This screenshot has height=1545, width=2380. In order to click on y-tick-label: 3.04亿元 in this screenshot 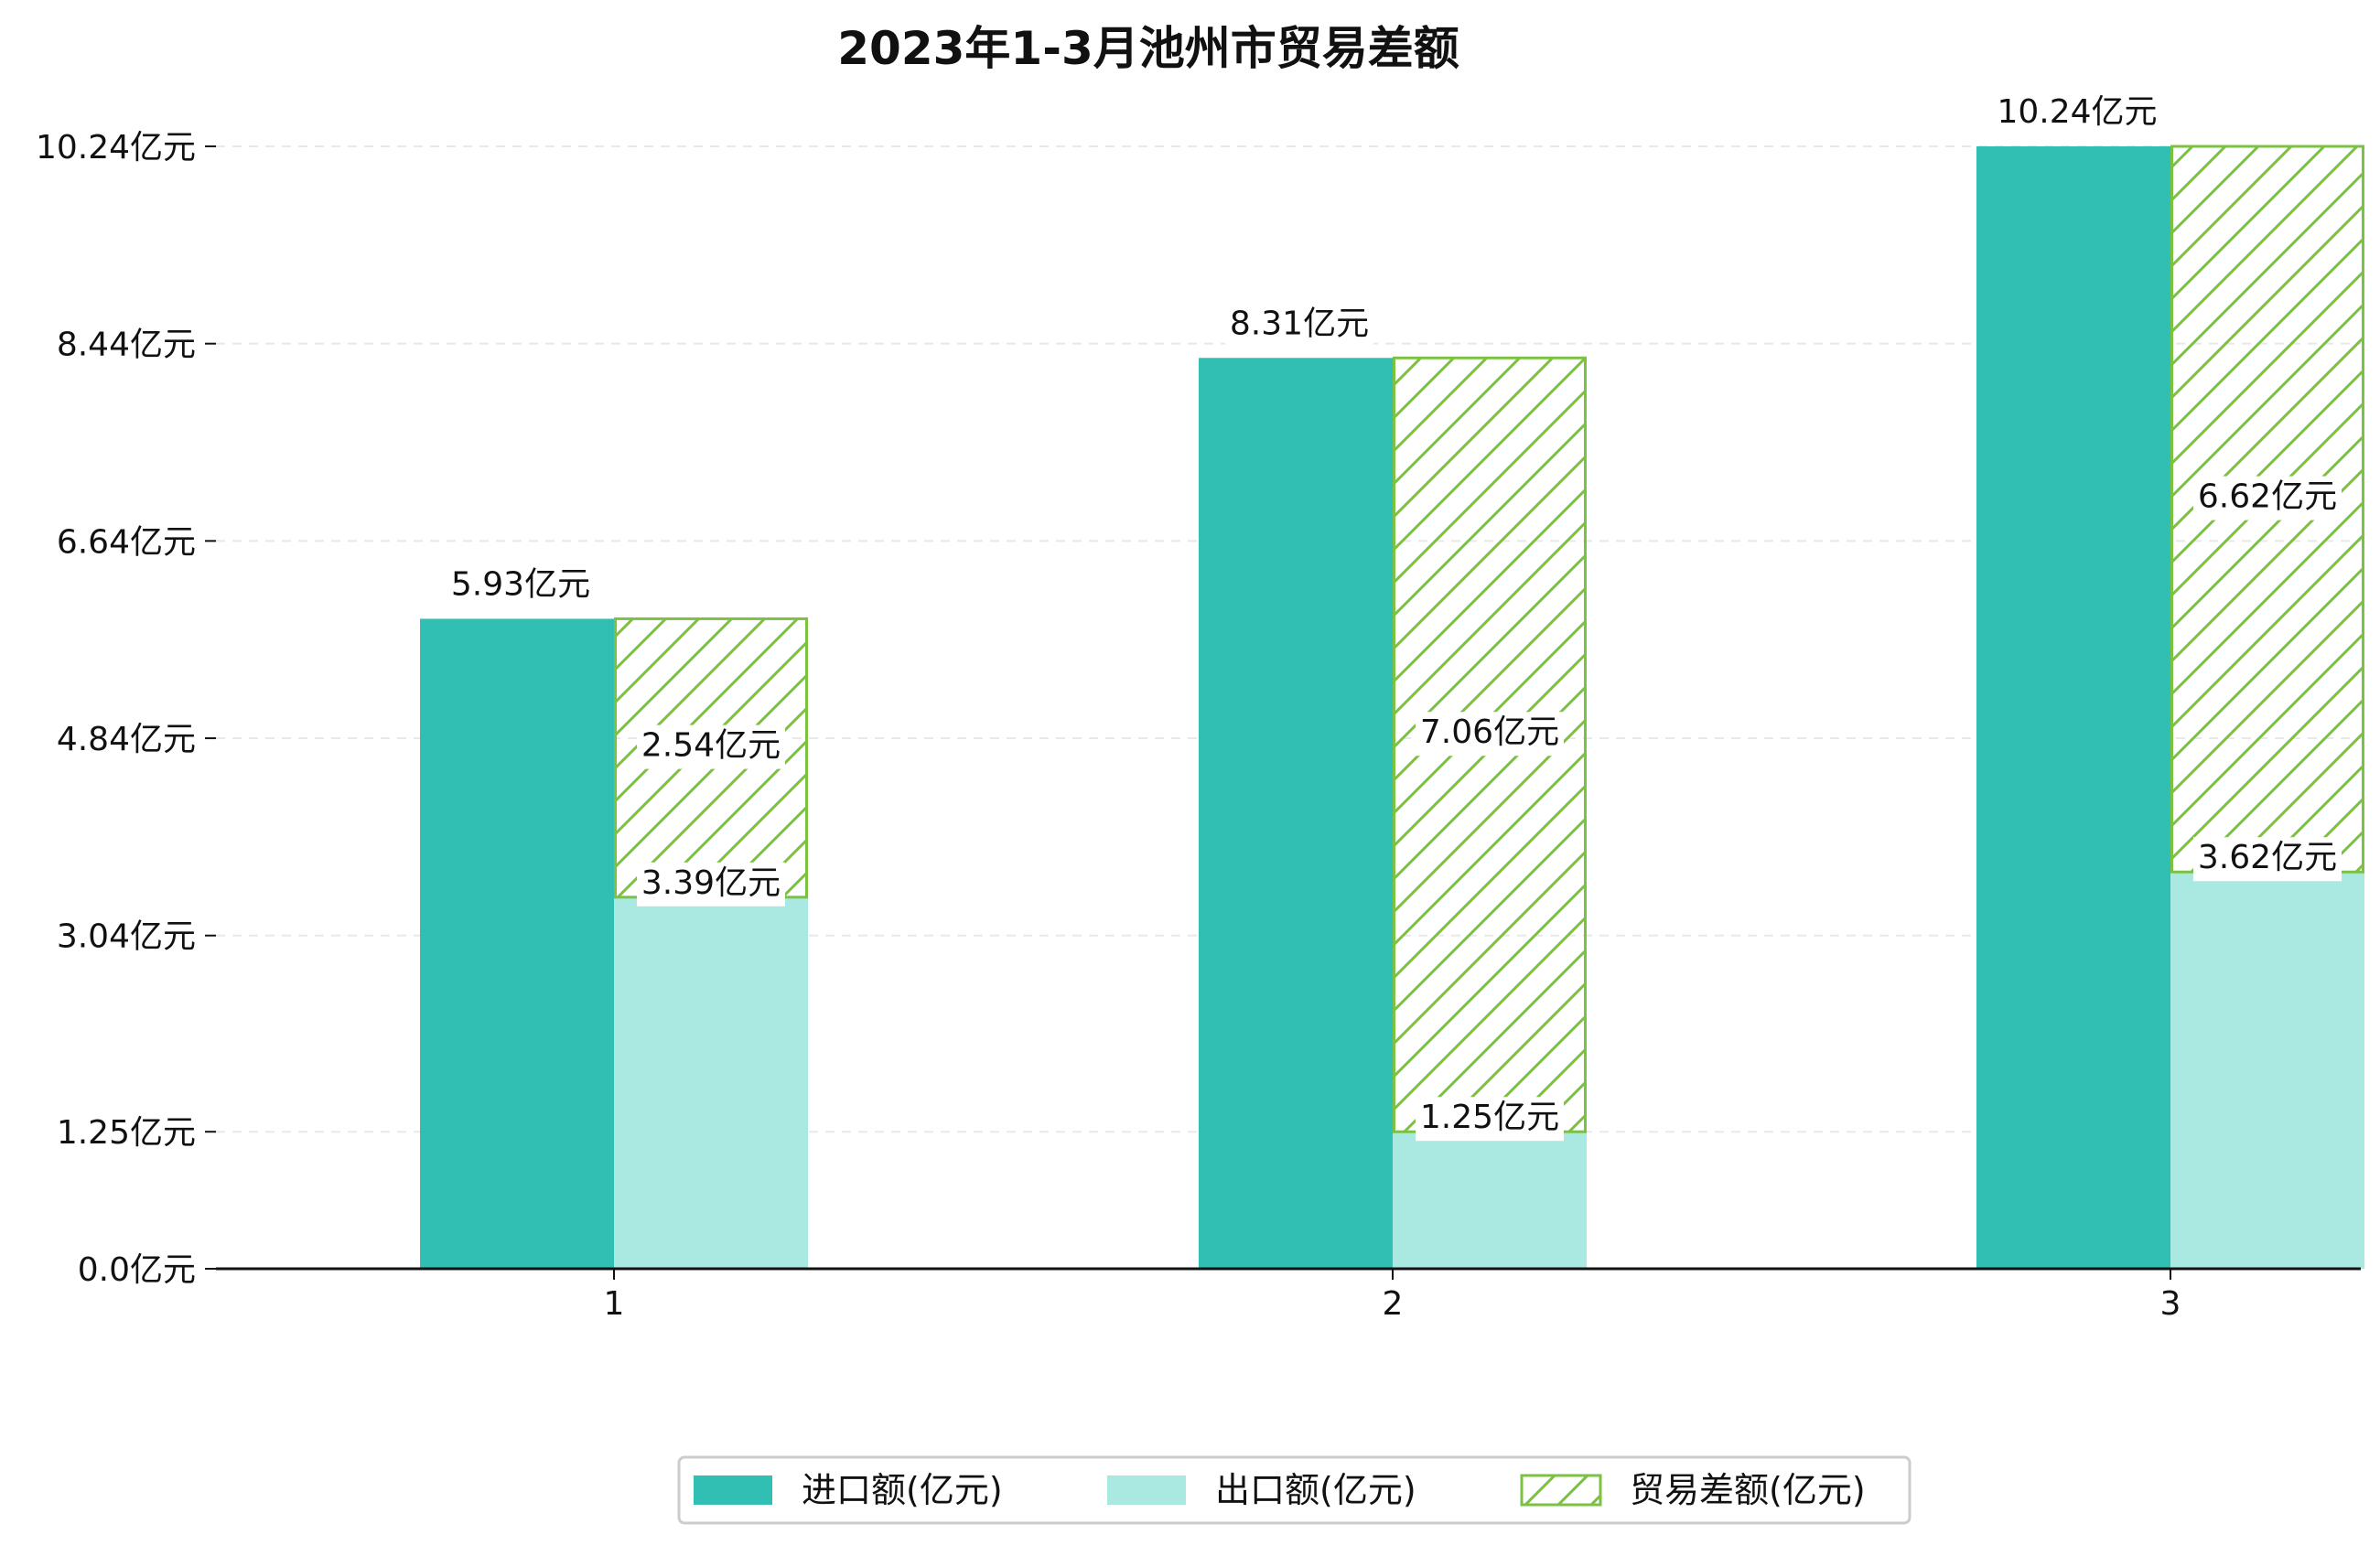, I will do `click(126, 937)`.